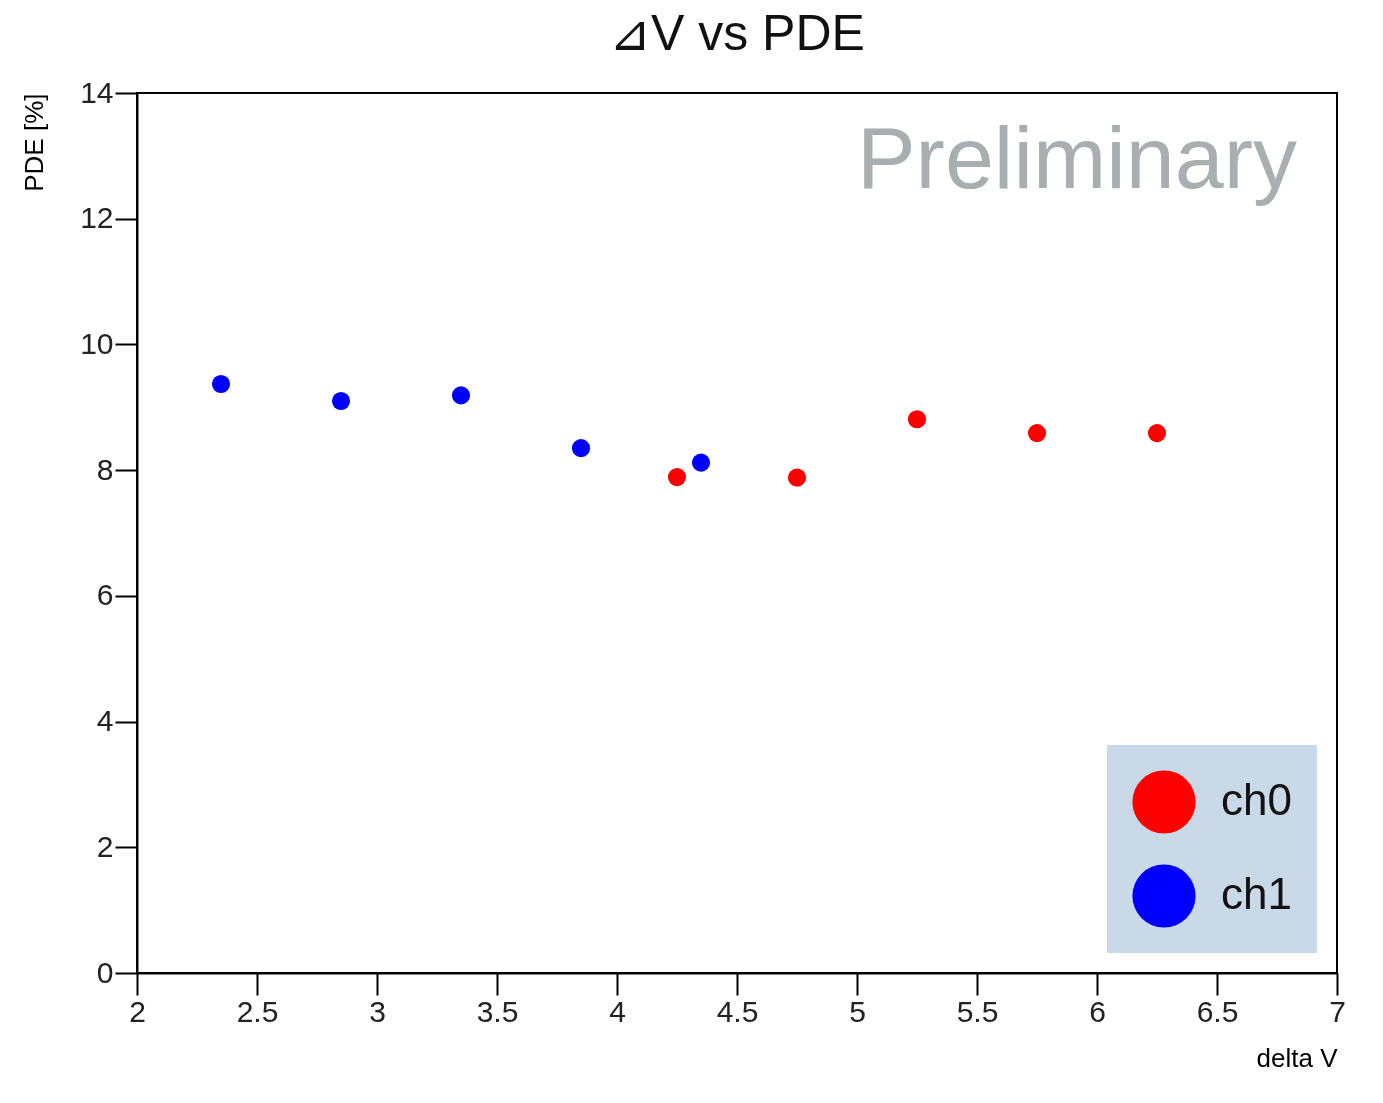 This screenshot has width=1383, height=1103. Describe the element at coordinates (1076, 157) in the screenshot. I see `annotation: Preliminary` at that location.